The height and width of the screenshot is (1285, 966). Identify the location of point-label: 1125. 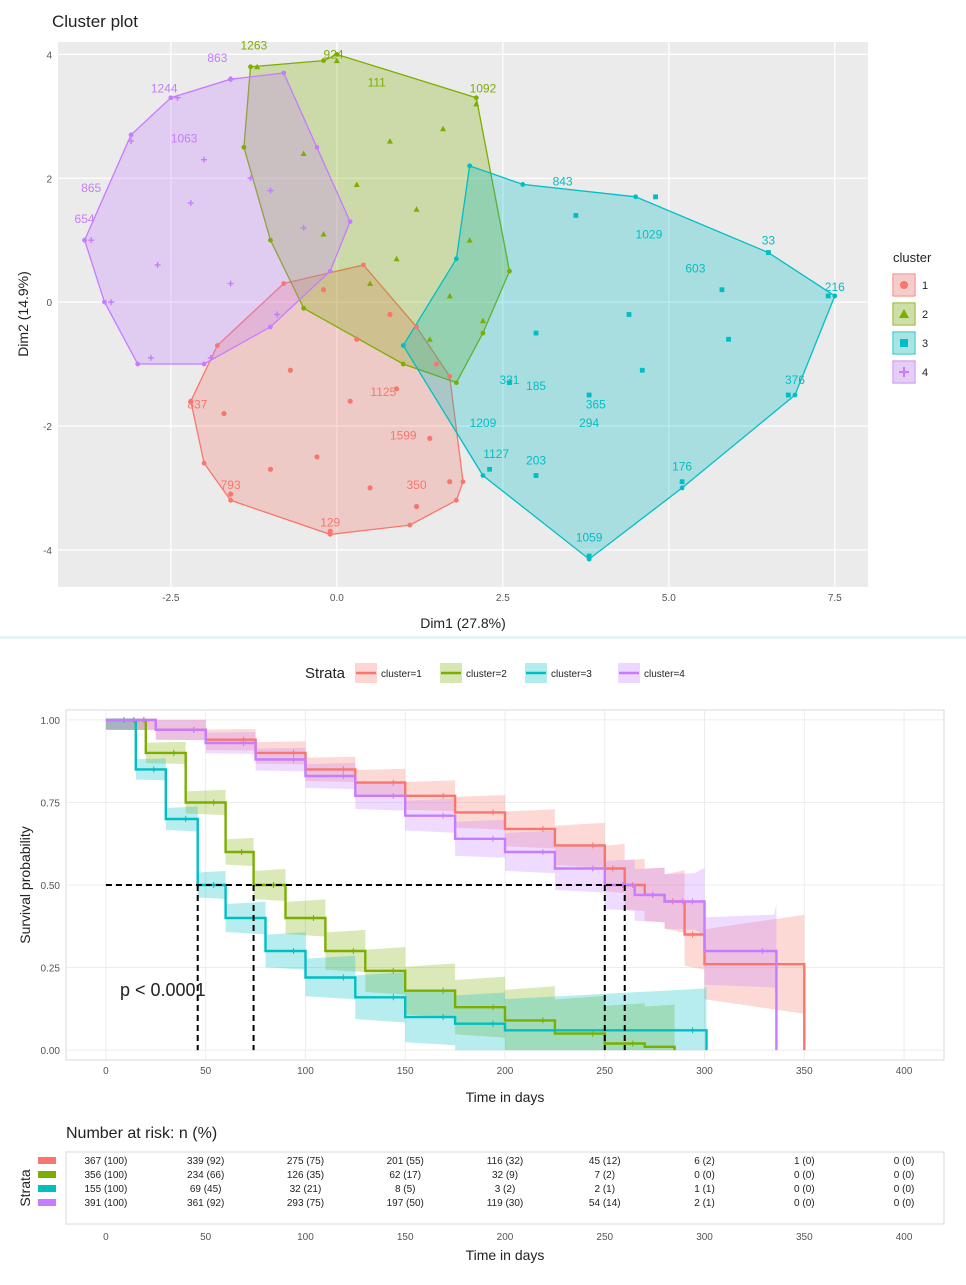
(383, 392).